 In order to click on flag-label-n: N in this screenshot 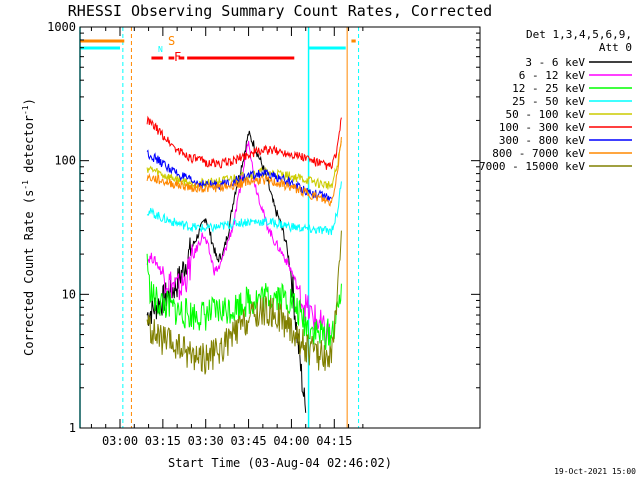, I will do `click(160, 49)`.